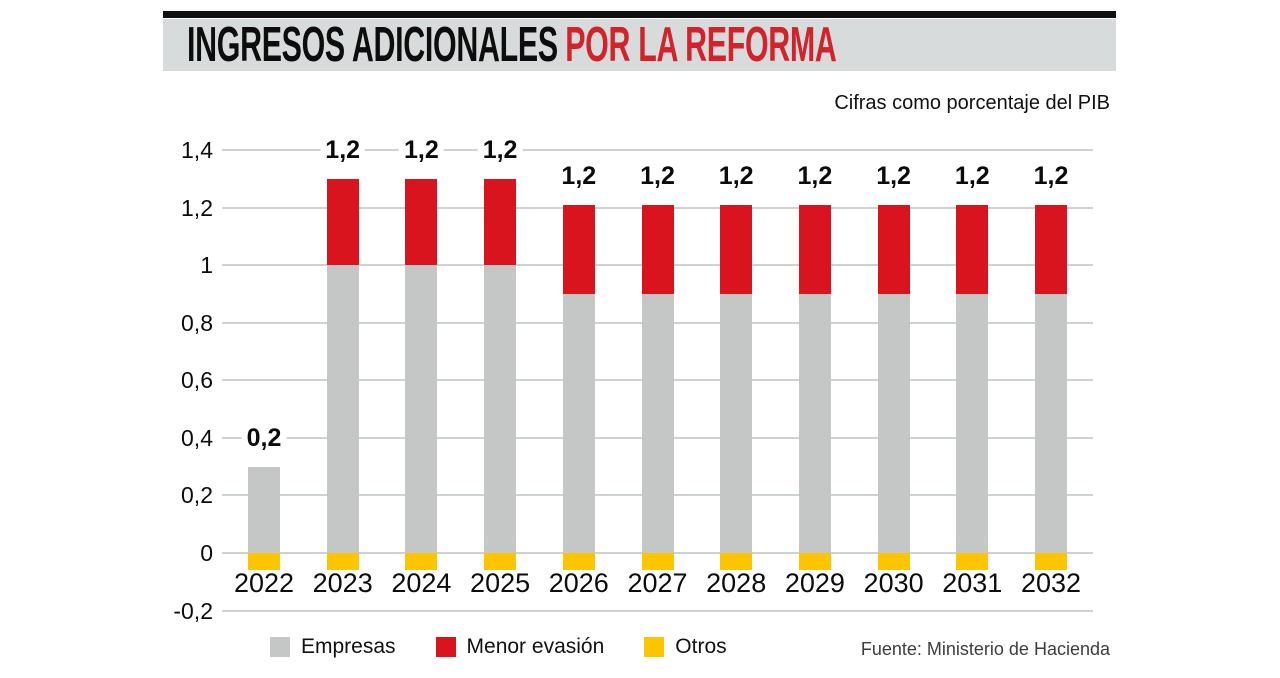 Image resolution: width=1280 pixels, height=678 pixels. I want to click on chart-subtitle: Cifras como porcentaje del PIB, so click(972, 103).